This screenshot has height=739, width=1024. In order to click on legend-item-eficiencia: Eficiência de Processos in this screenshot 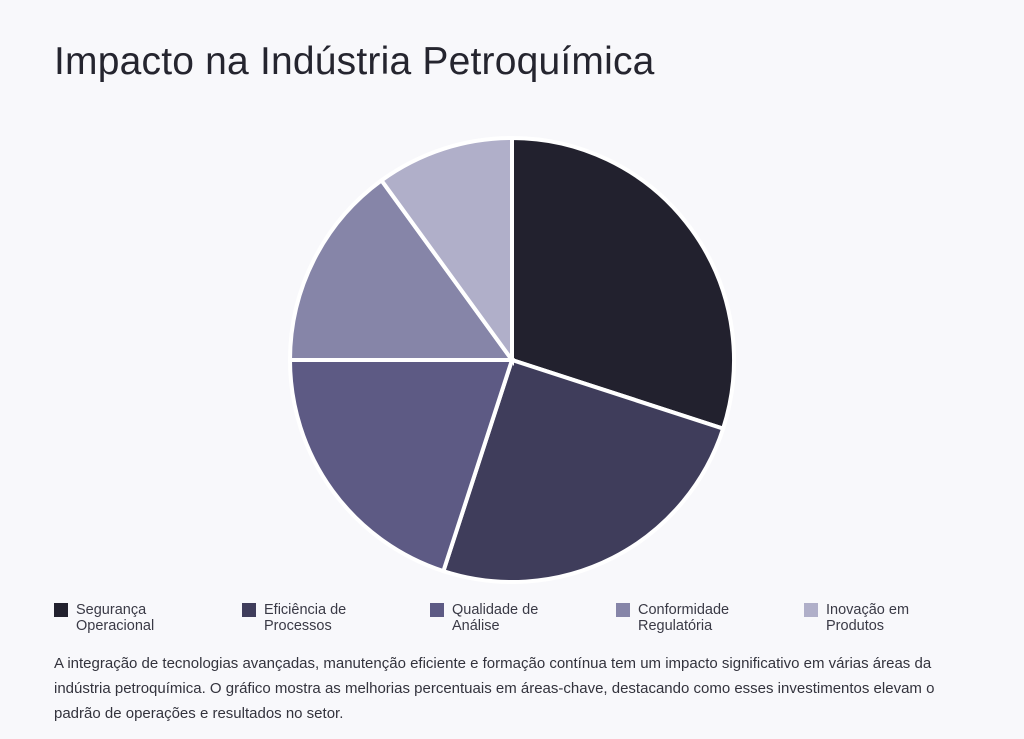, I will do `click(336, 618)`.